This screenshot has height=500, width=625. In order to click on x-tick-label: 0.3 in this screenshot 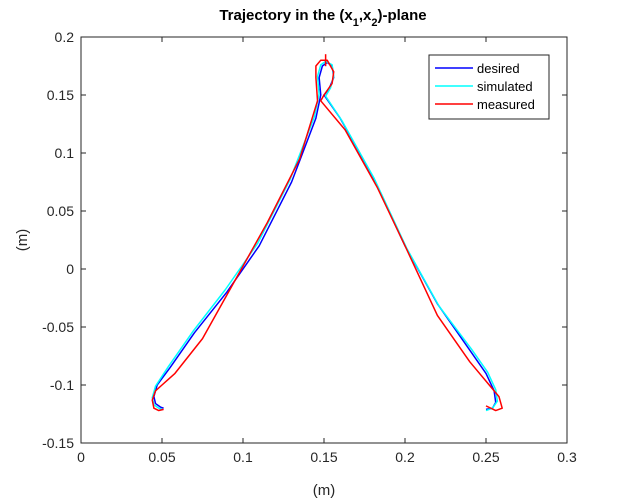, I will do `click(567, 457)`.